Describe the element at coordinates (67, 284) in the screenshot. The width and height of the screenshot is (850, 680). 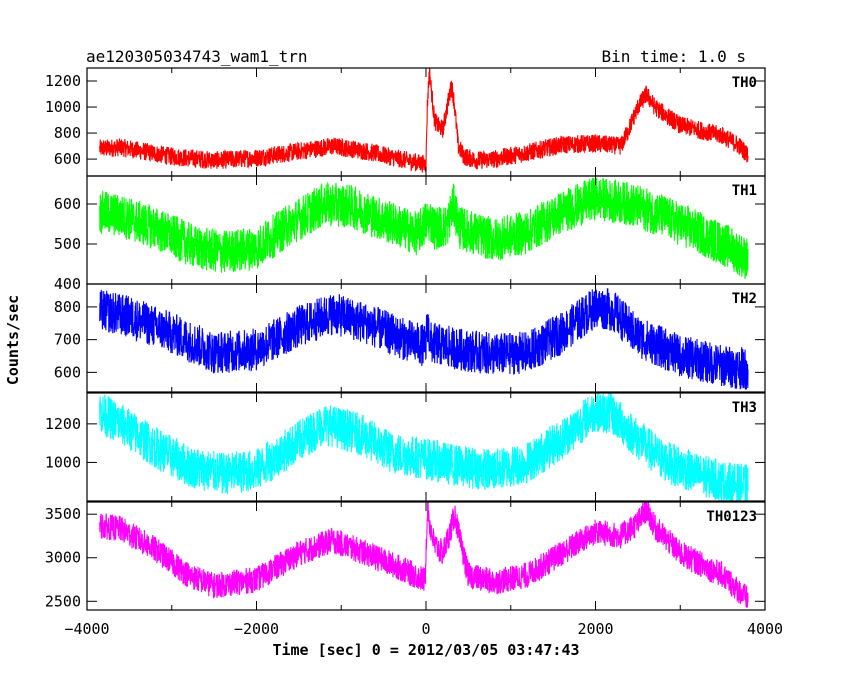
I see `y-tick-label: 400` at that location.